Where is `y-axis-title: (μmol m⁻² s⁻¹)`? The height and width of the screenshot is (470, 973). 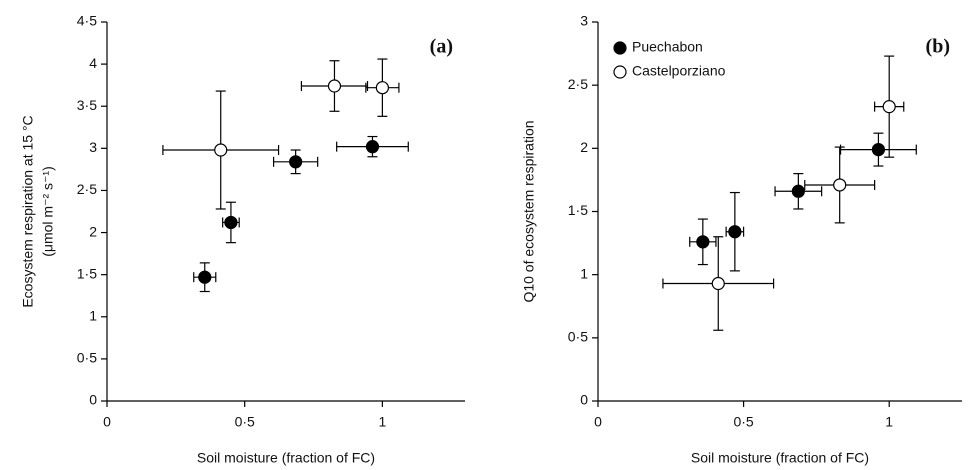 y-axis-title: (μmol m⁻² s⁻¹) is located at coordinates (48, 211).